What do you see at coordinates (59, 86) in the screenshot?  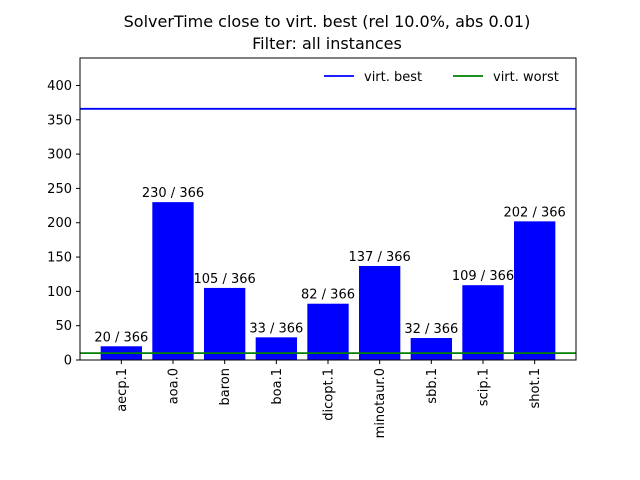 I see `y-tick-label: 400` at bounding box center [59, 86].